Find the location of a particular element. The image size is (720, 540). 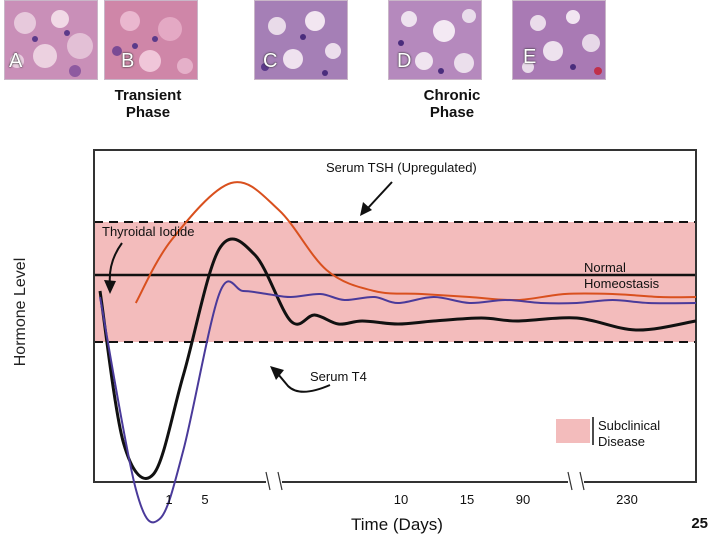

micrograph-c-label: C is located at coordinates (270, 61).